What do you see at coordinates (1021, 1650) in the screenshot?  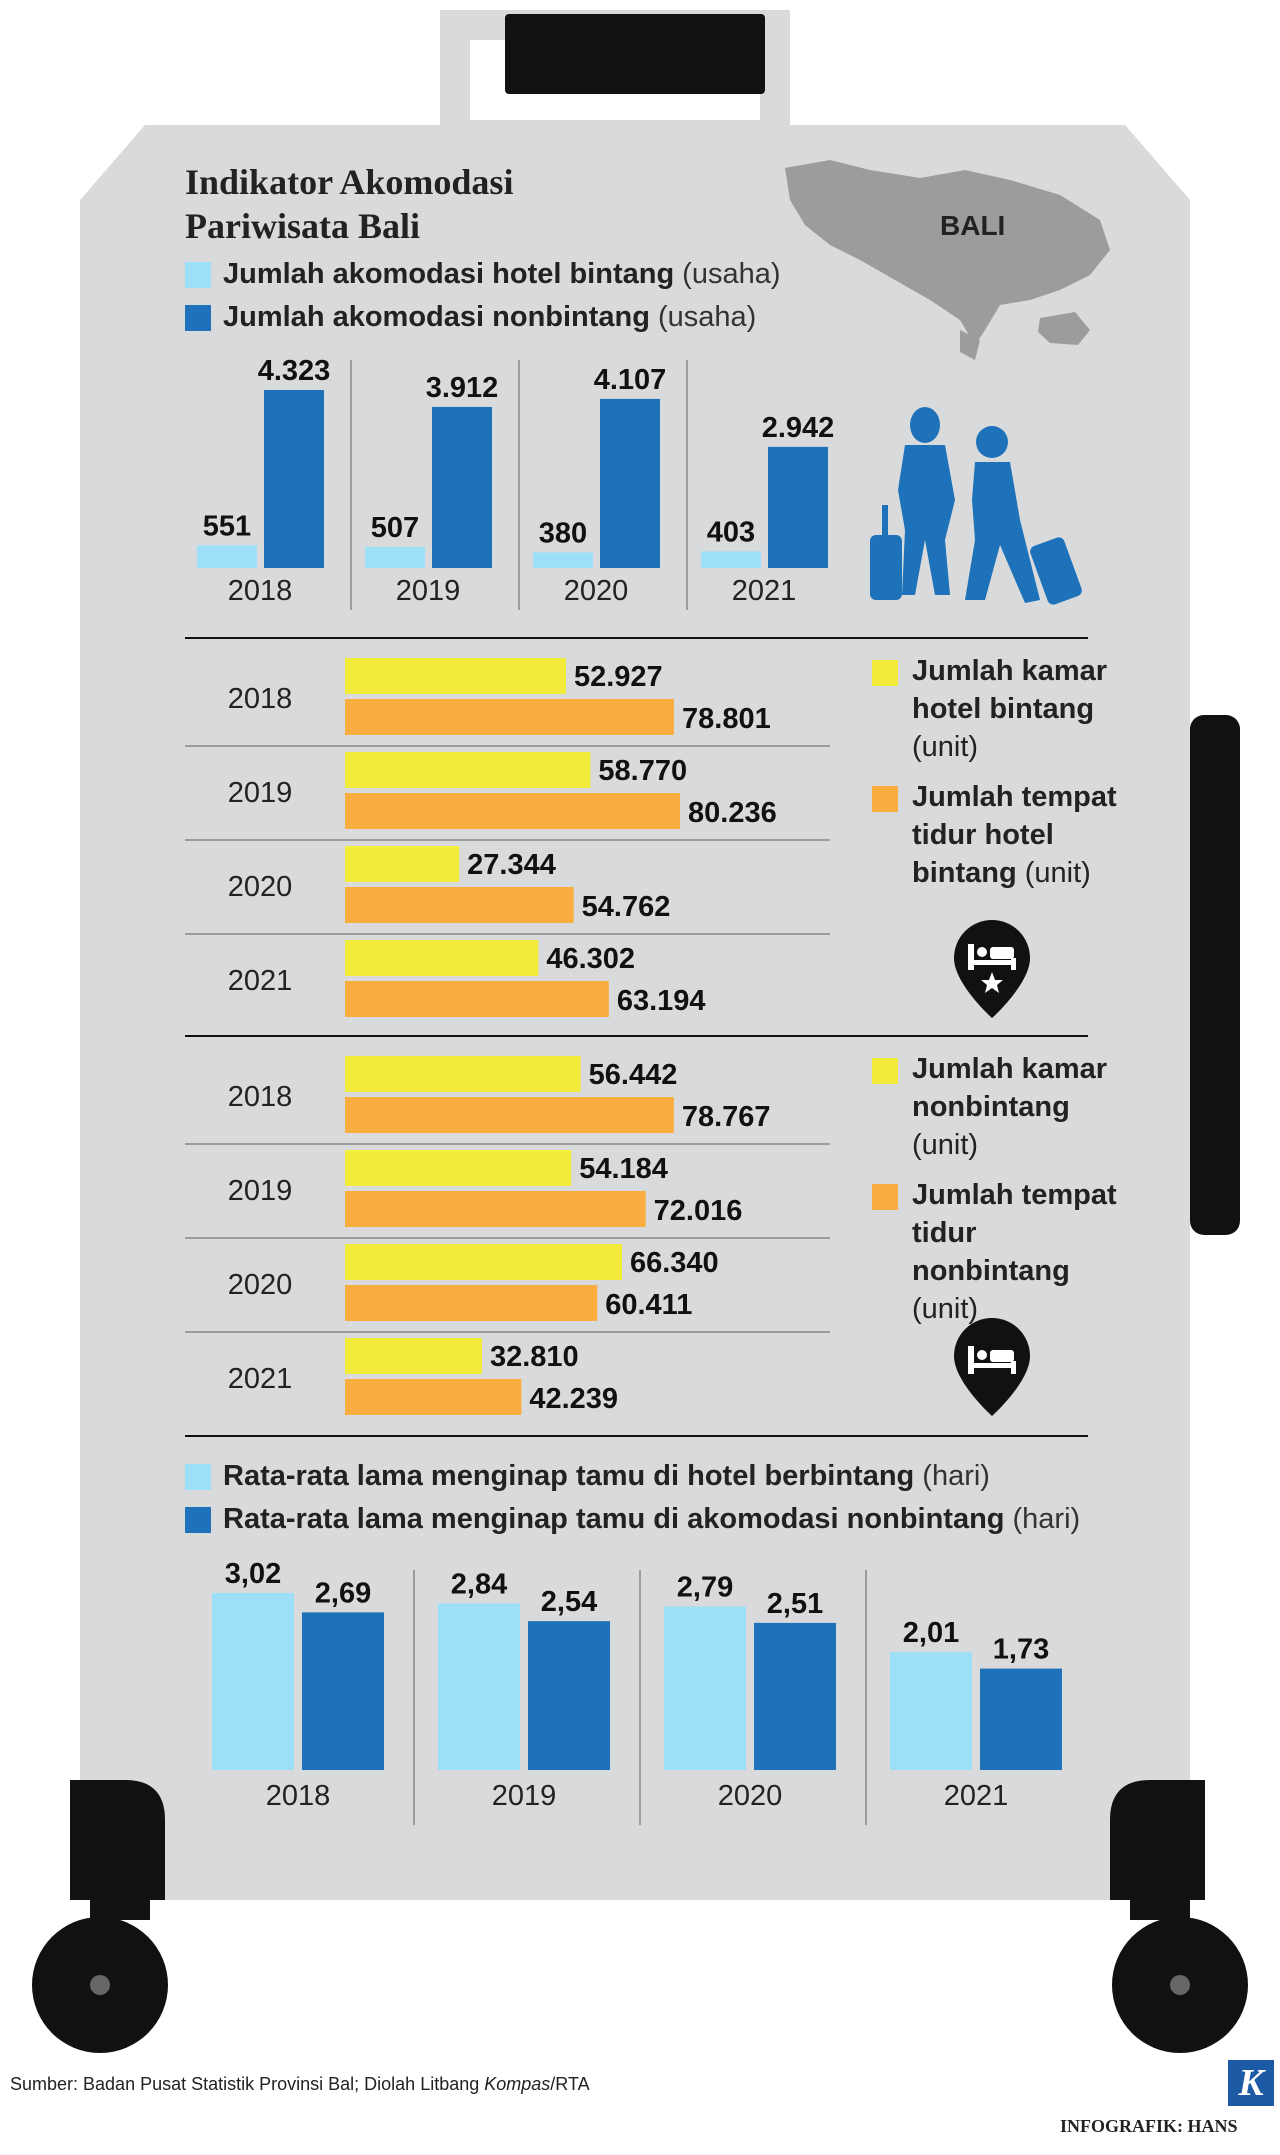 I see `data-label: 1,73` at bounding box center [1021, 1650].